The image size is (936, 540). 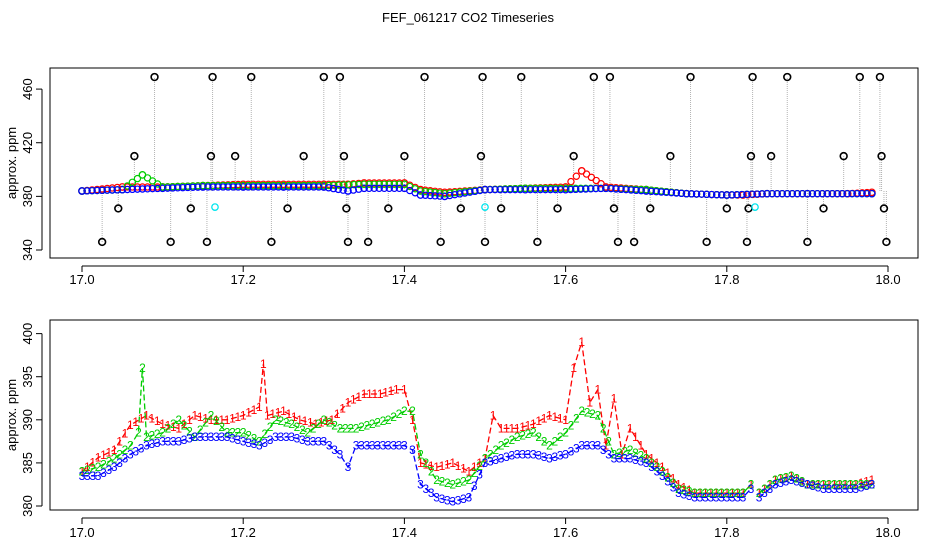 What do you see at coordinates (27, 250) in the screenshot?
I see `y-tick-label: 340` at bounding box center [27, 250].